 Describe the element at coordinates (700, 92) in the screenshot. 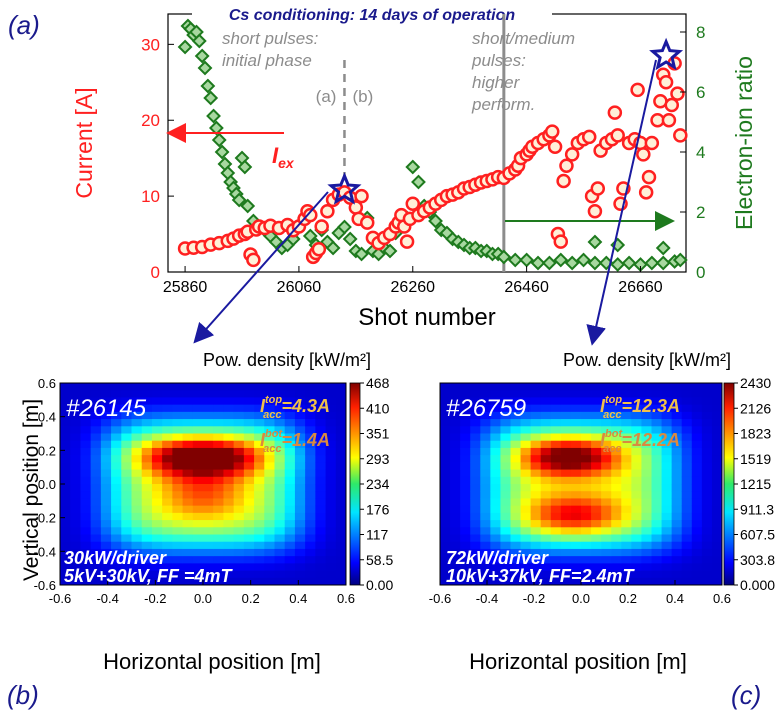

I see `y2-tick-label: 6` at that location.